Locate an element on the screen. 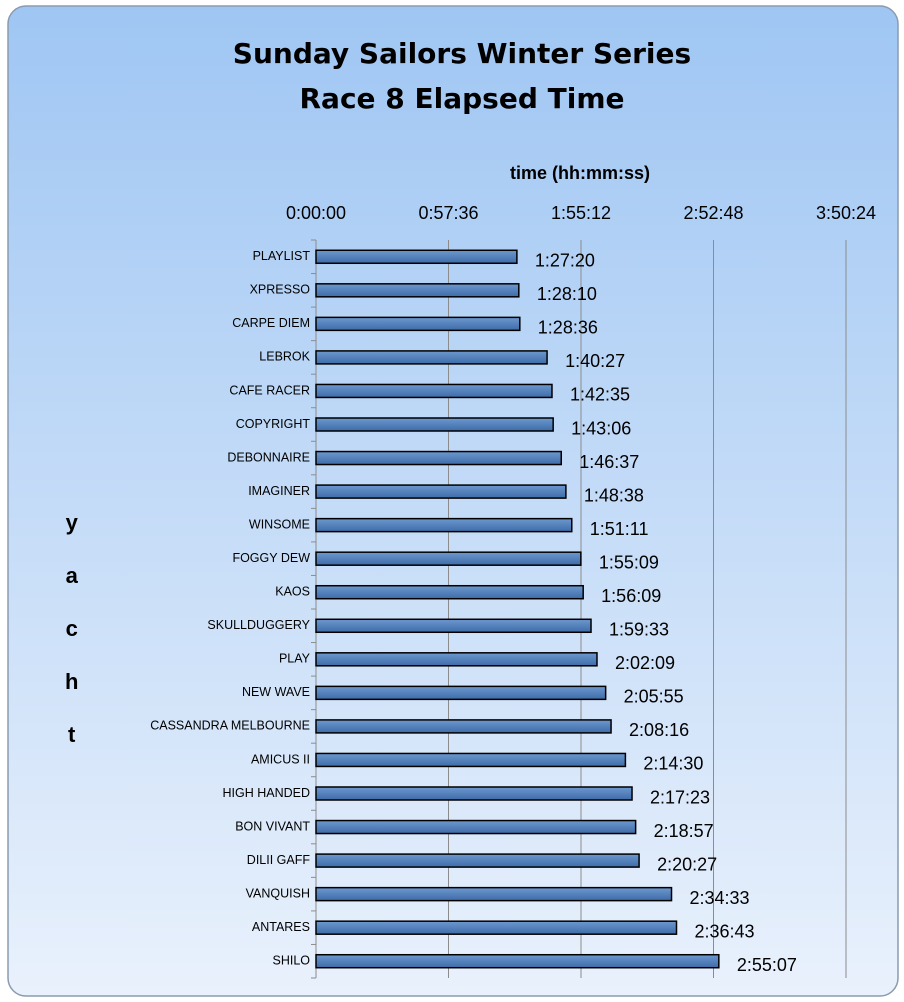  y-tick-label: LEBROK is located at coordinates (284, 357).